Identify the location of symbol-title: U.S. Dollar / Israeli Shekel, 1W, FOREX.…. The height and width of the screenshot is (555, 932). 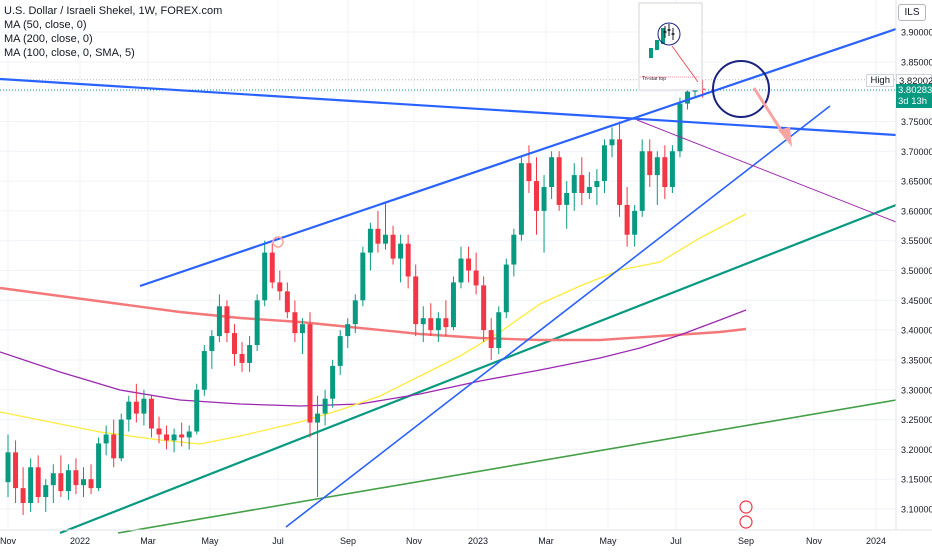
(113, 11).